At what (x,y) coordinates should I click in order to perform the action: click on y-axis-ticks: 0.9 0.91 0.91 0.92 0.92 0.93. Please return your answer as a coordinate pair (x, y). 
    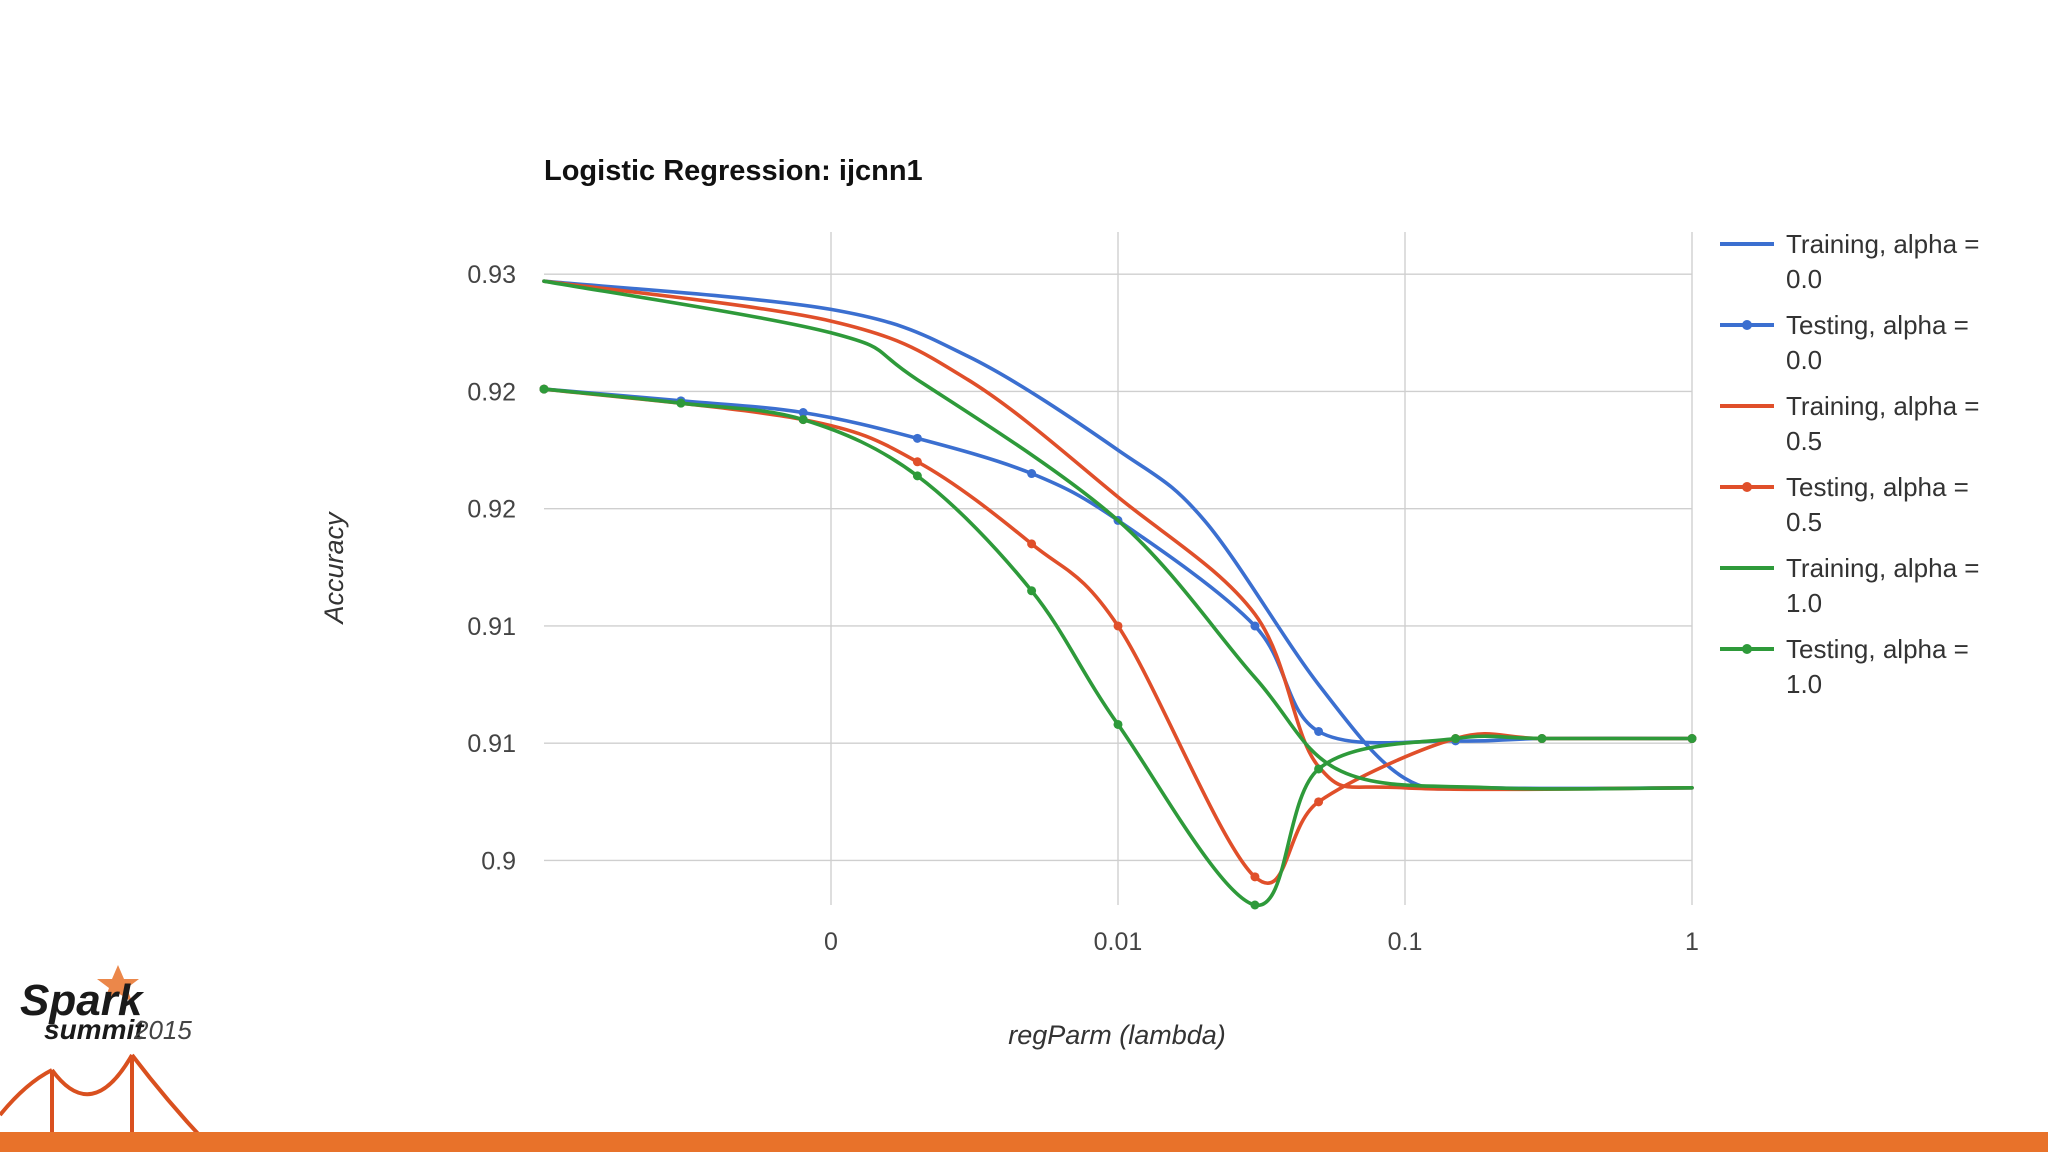
    Looking at the image, I should click on (491, 568).